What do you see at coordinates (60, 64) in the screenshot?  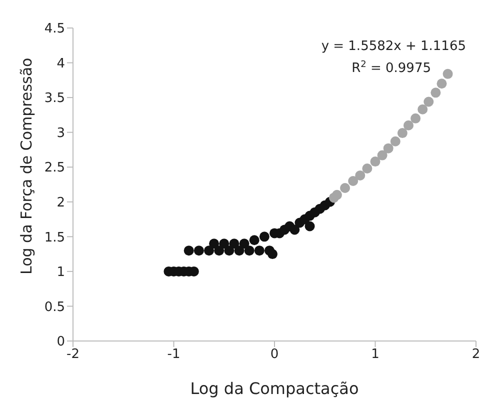 I see `y-tick-label: 4` at bounding box center [60, 64].